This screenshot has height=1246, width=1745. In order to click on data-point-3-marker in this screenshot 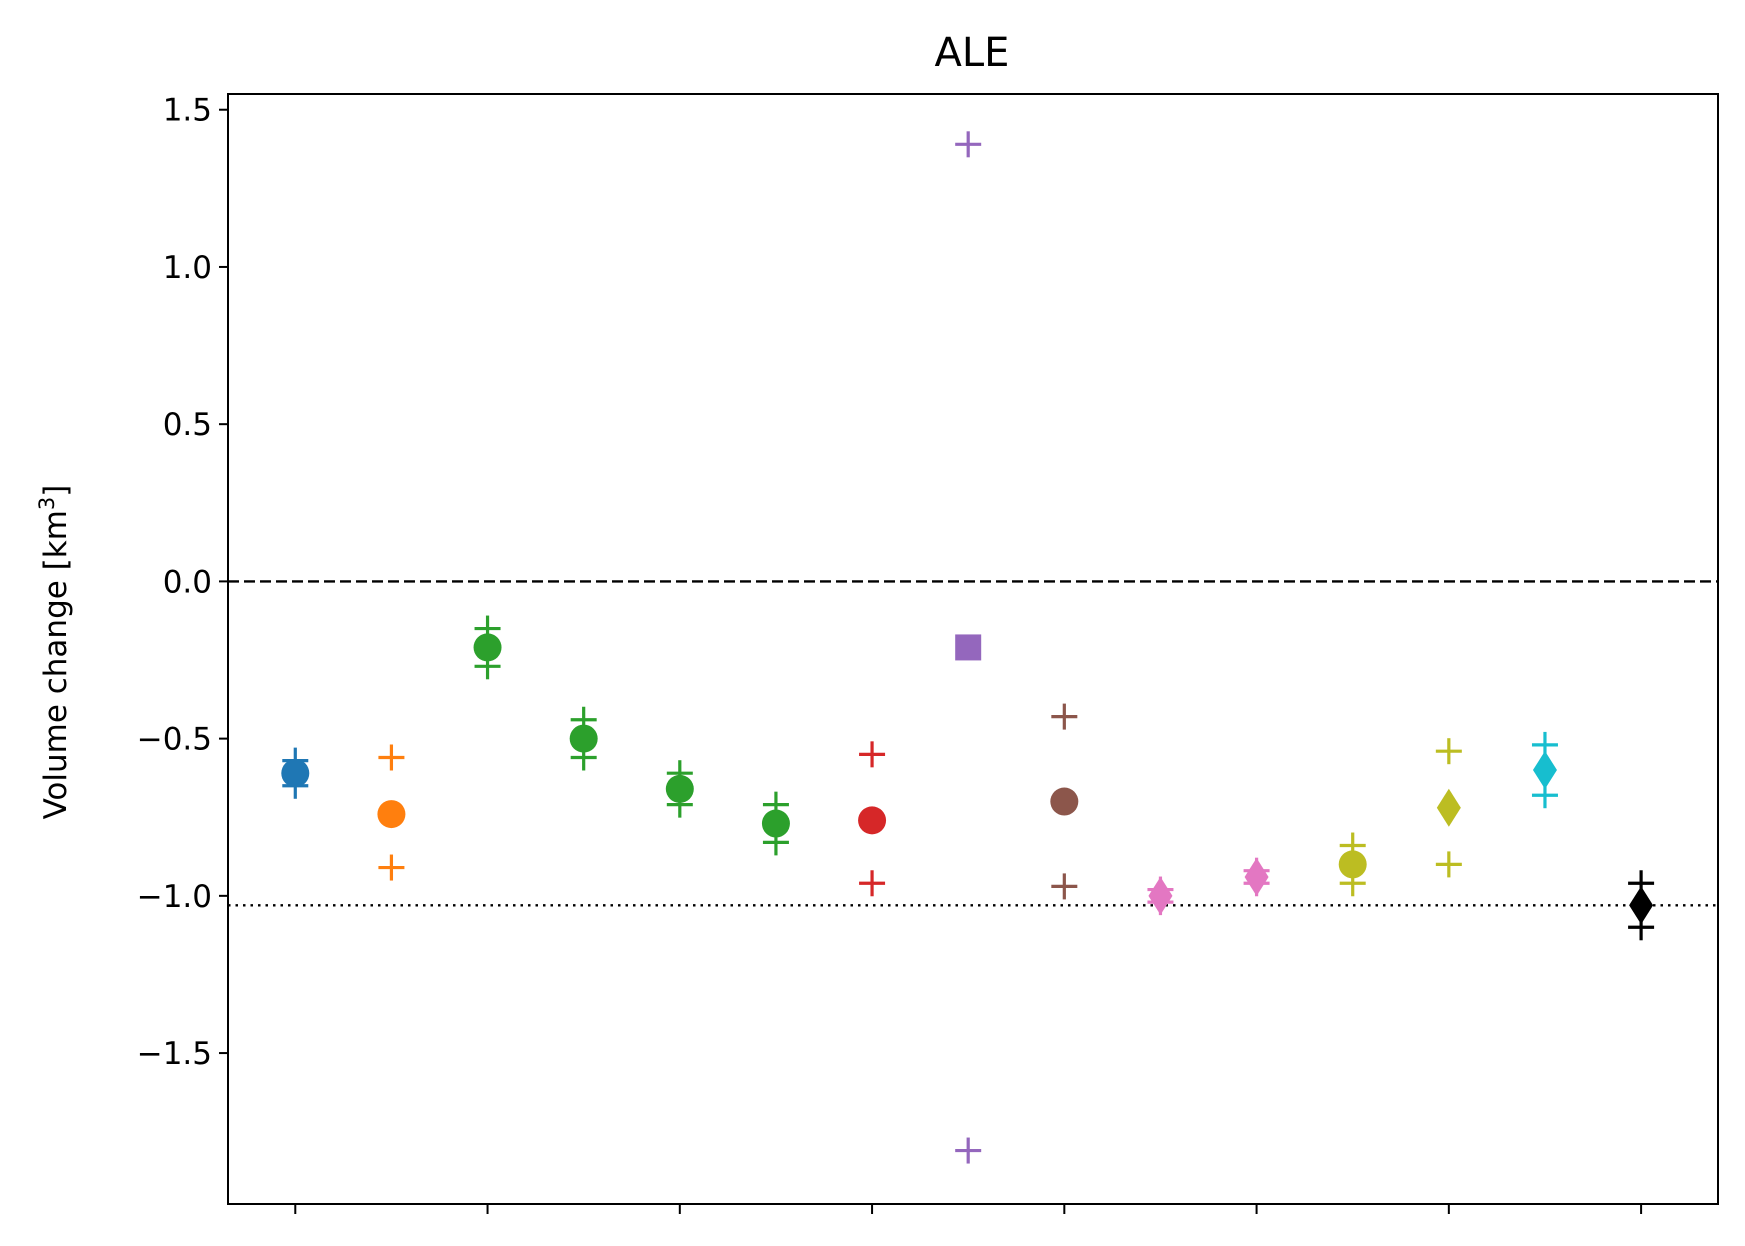, I will do `click(487, 647)`.